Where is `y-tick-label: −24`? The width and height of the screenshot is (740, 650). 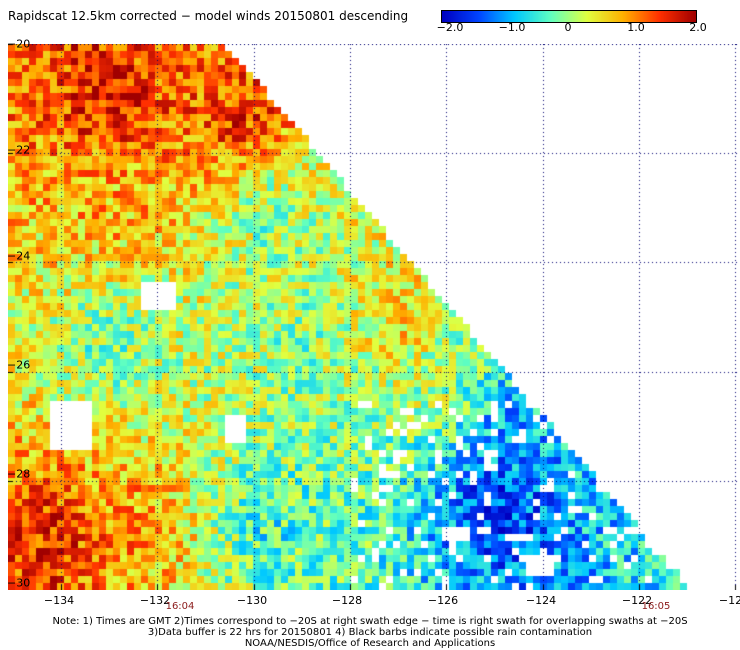 y-tick-label: −24 is located at coordinates (19, 256).